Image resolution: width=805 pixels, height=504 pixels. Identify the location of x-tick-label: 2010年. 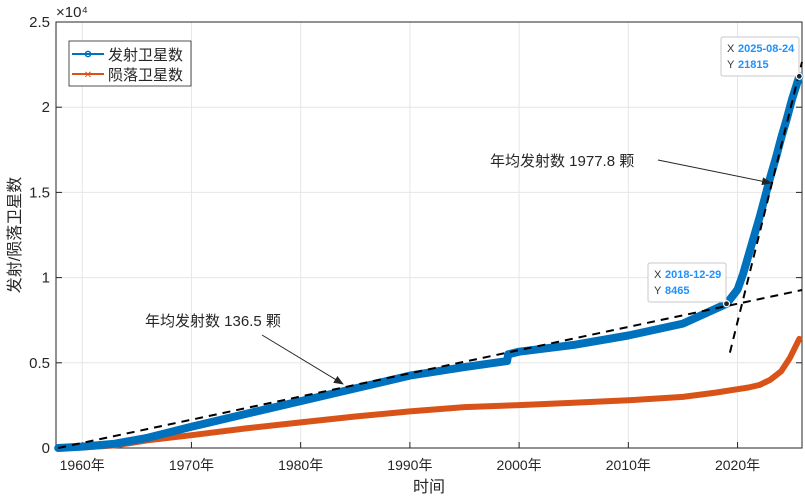
(628, 465).